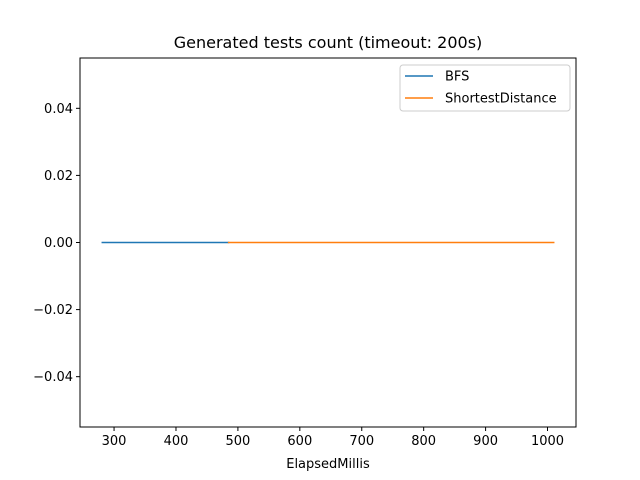 This screenshot has height=480, width=640. I want to click on x-tick-label: 400, so click(176, 441).